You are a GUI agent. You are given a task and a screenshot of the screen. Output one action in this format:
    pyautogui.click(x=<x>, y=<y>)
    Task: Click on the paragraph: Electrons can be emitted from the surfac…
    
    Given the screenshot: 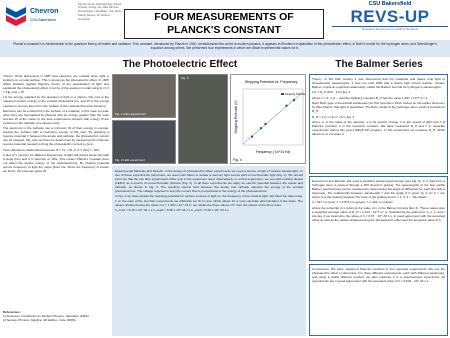 What is the action you would take?
    pyautogui.click(x=56, y=116)
    